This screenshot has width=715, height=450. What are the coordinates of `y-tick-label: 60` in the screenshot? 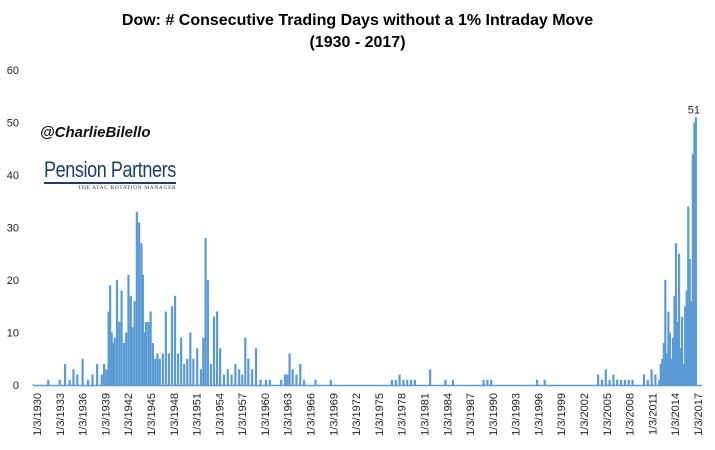 It's located at (13, 71).